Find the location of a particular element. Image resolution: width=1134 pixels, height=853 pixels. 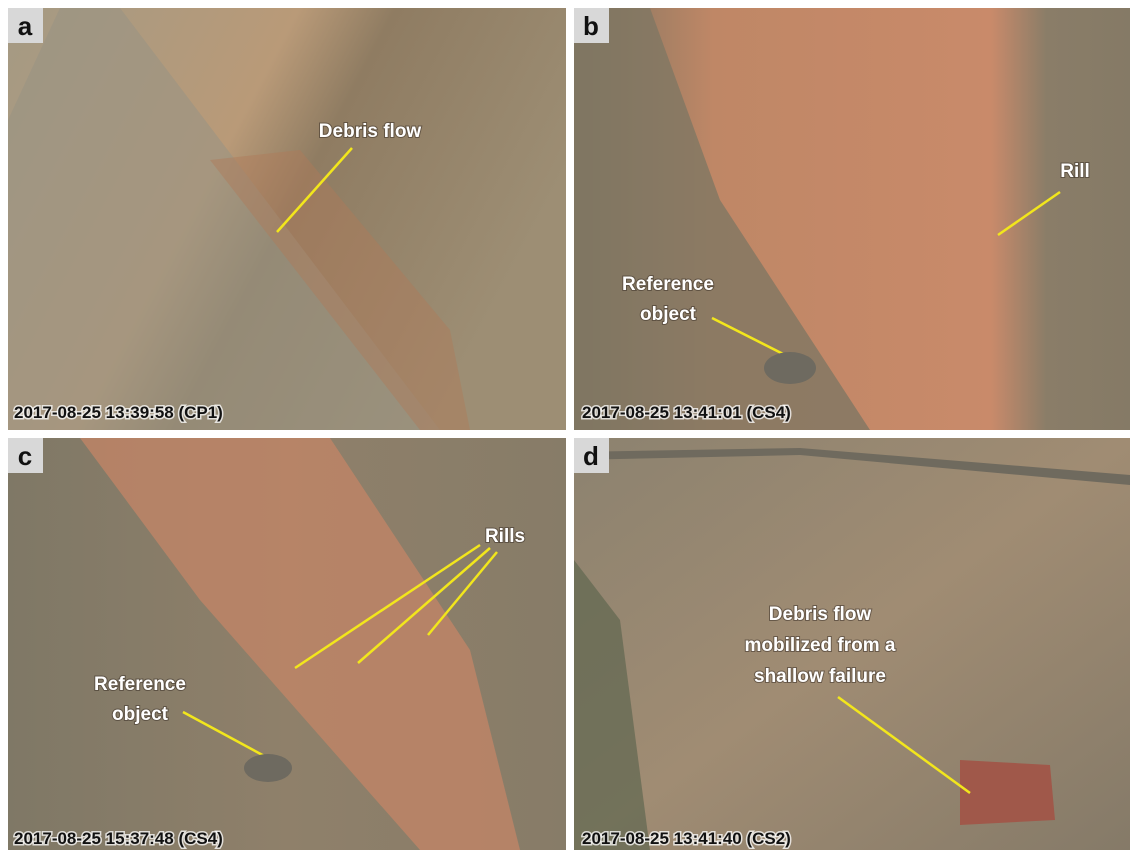

annotation: Rill is located at coordinates (1075, 171).